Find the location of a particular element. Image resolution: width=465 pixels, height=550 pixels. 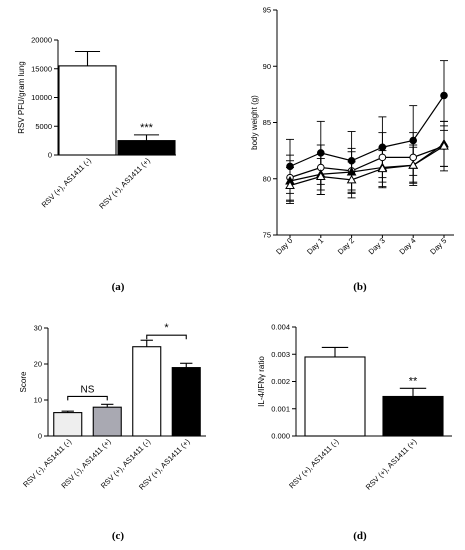

x-tick-label: Day 3 is located at coordinates (377, 246).